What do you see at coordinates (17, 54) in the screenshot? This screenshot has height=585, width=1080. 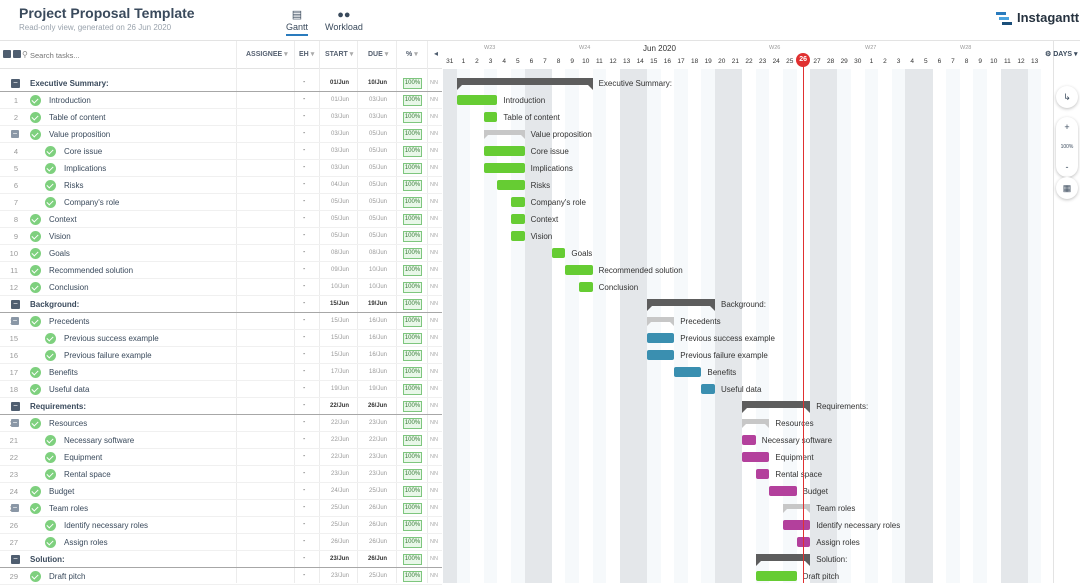 I see `collapse-all-icon` at bounding box center [17, 54].